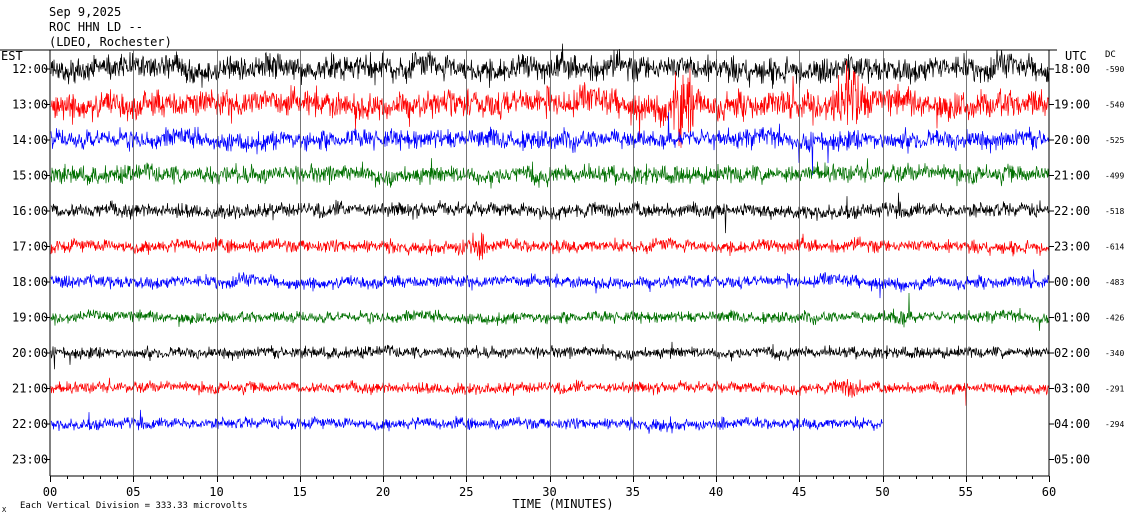 The height and width of the screenshot is (519, 1130). Describe the element at coordinates (50, 492) in the screenshot. I see `x-tick-label: 00` at that location.